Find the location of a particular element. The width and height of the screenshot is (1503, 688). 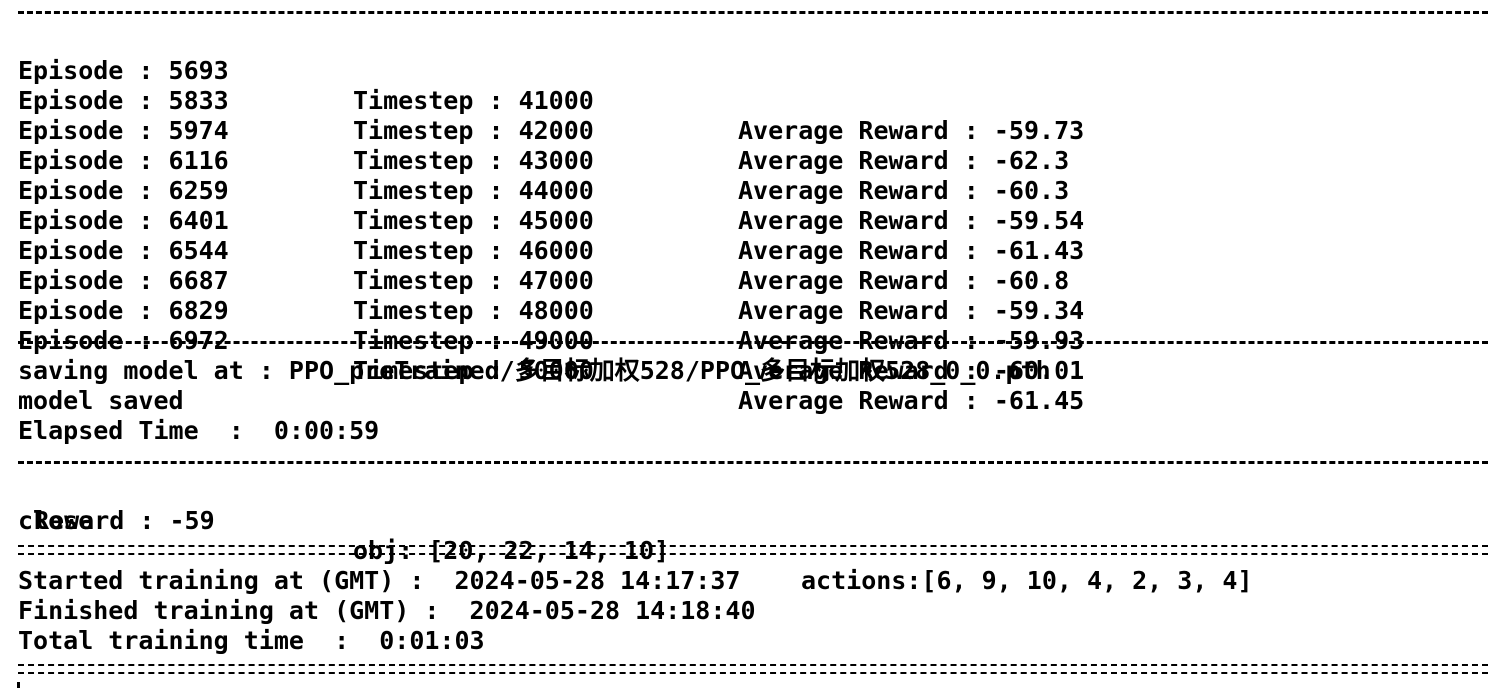

timestep-text: Timestep : 44000 is located at coordinates (473, 190).